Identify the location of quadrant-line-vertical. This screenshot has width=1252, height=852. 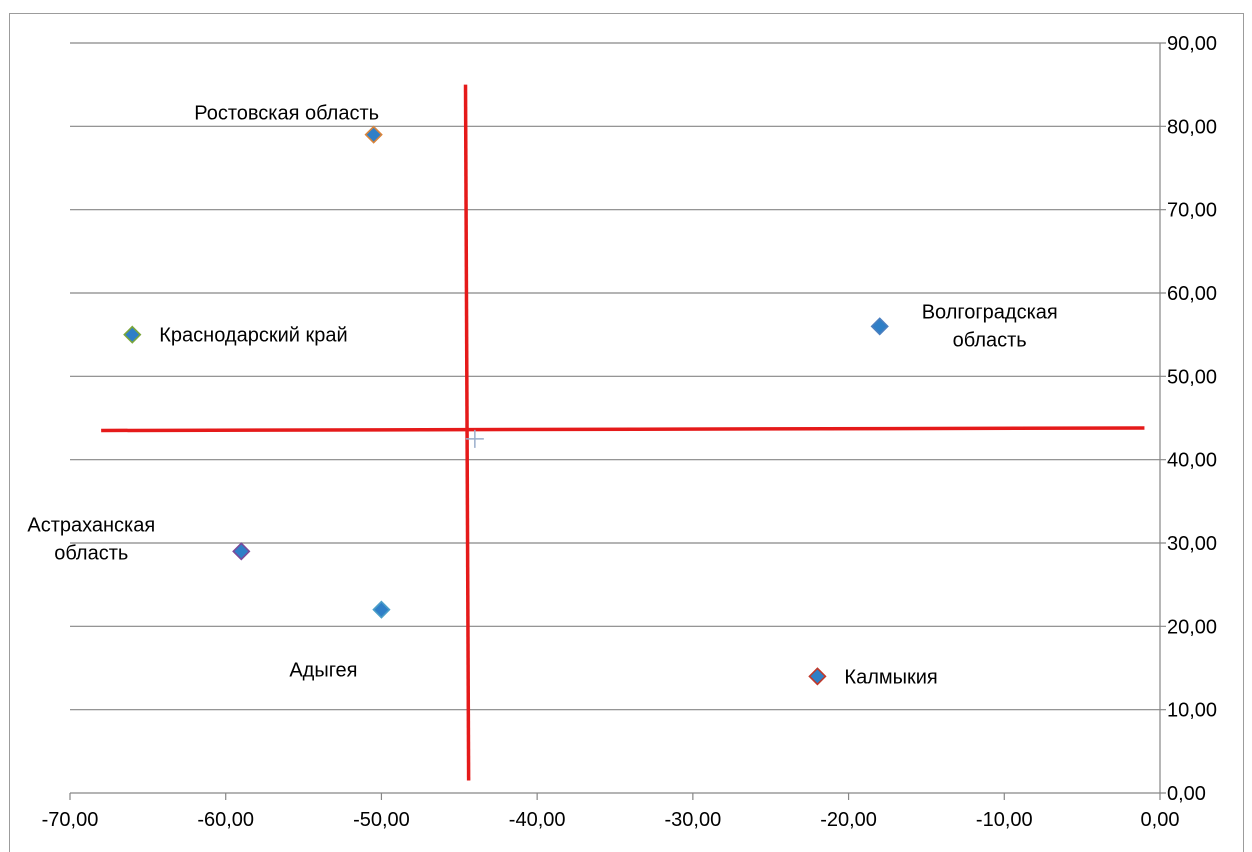
(467, 432).